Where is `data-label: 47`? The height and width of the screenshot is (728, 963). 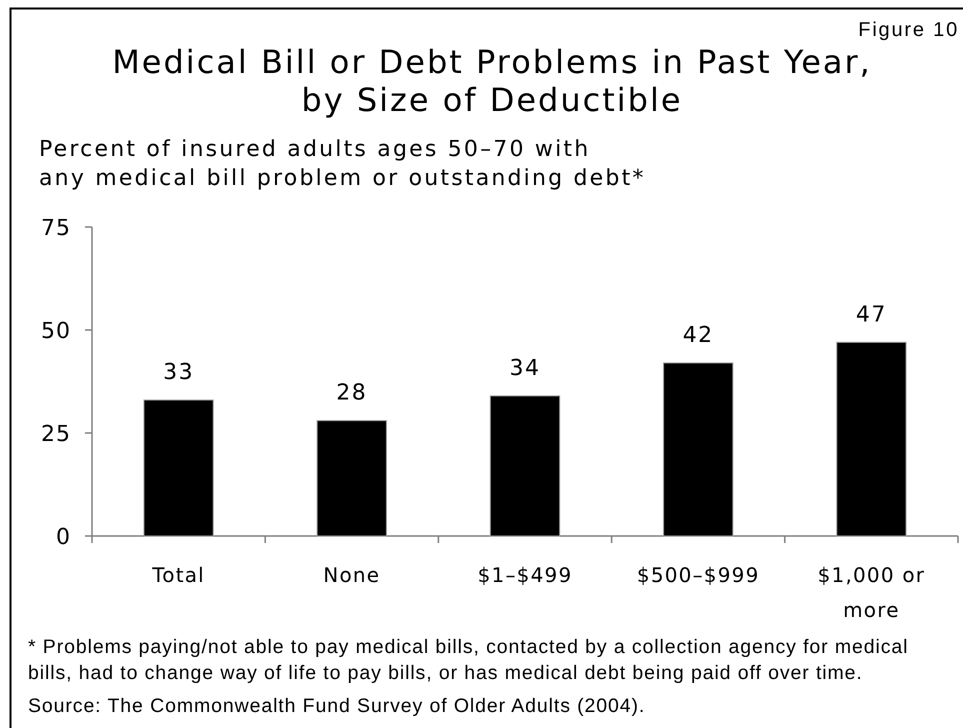
data-label: 47 is located at coordinates (871, 315).